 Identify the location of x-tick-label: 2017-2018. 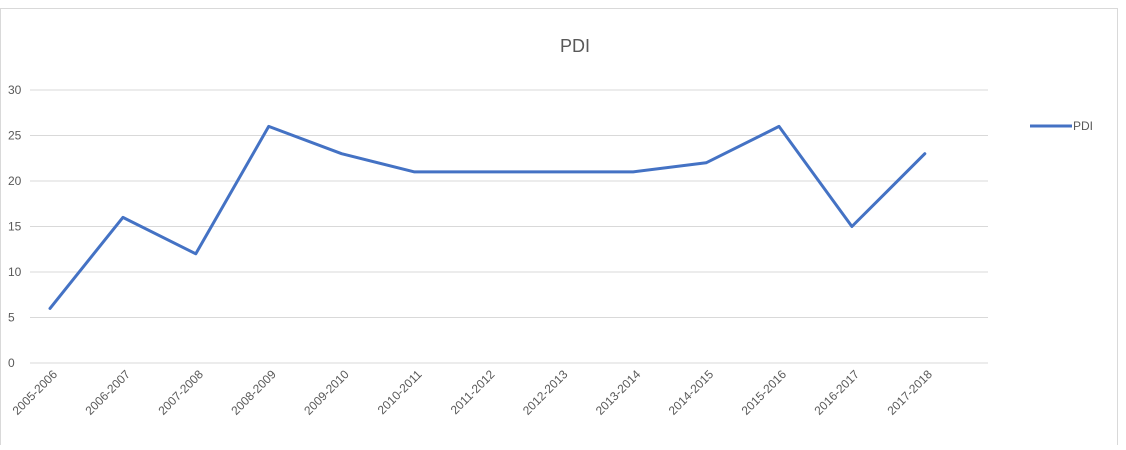
(909, 392).